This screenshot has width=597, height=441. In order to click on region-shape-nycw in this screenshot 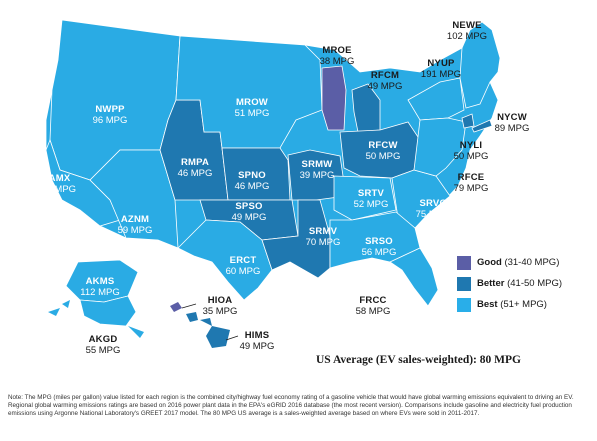, I will do `click(468, 121)`.